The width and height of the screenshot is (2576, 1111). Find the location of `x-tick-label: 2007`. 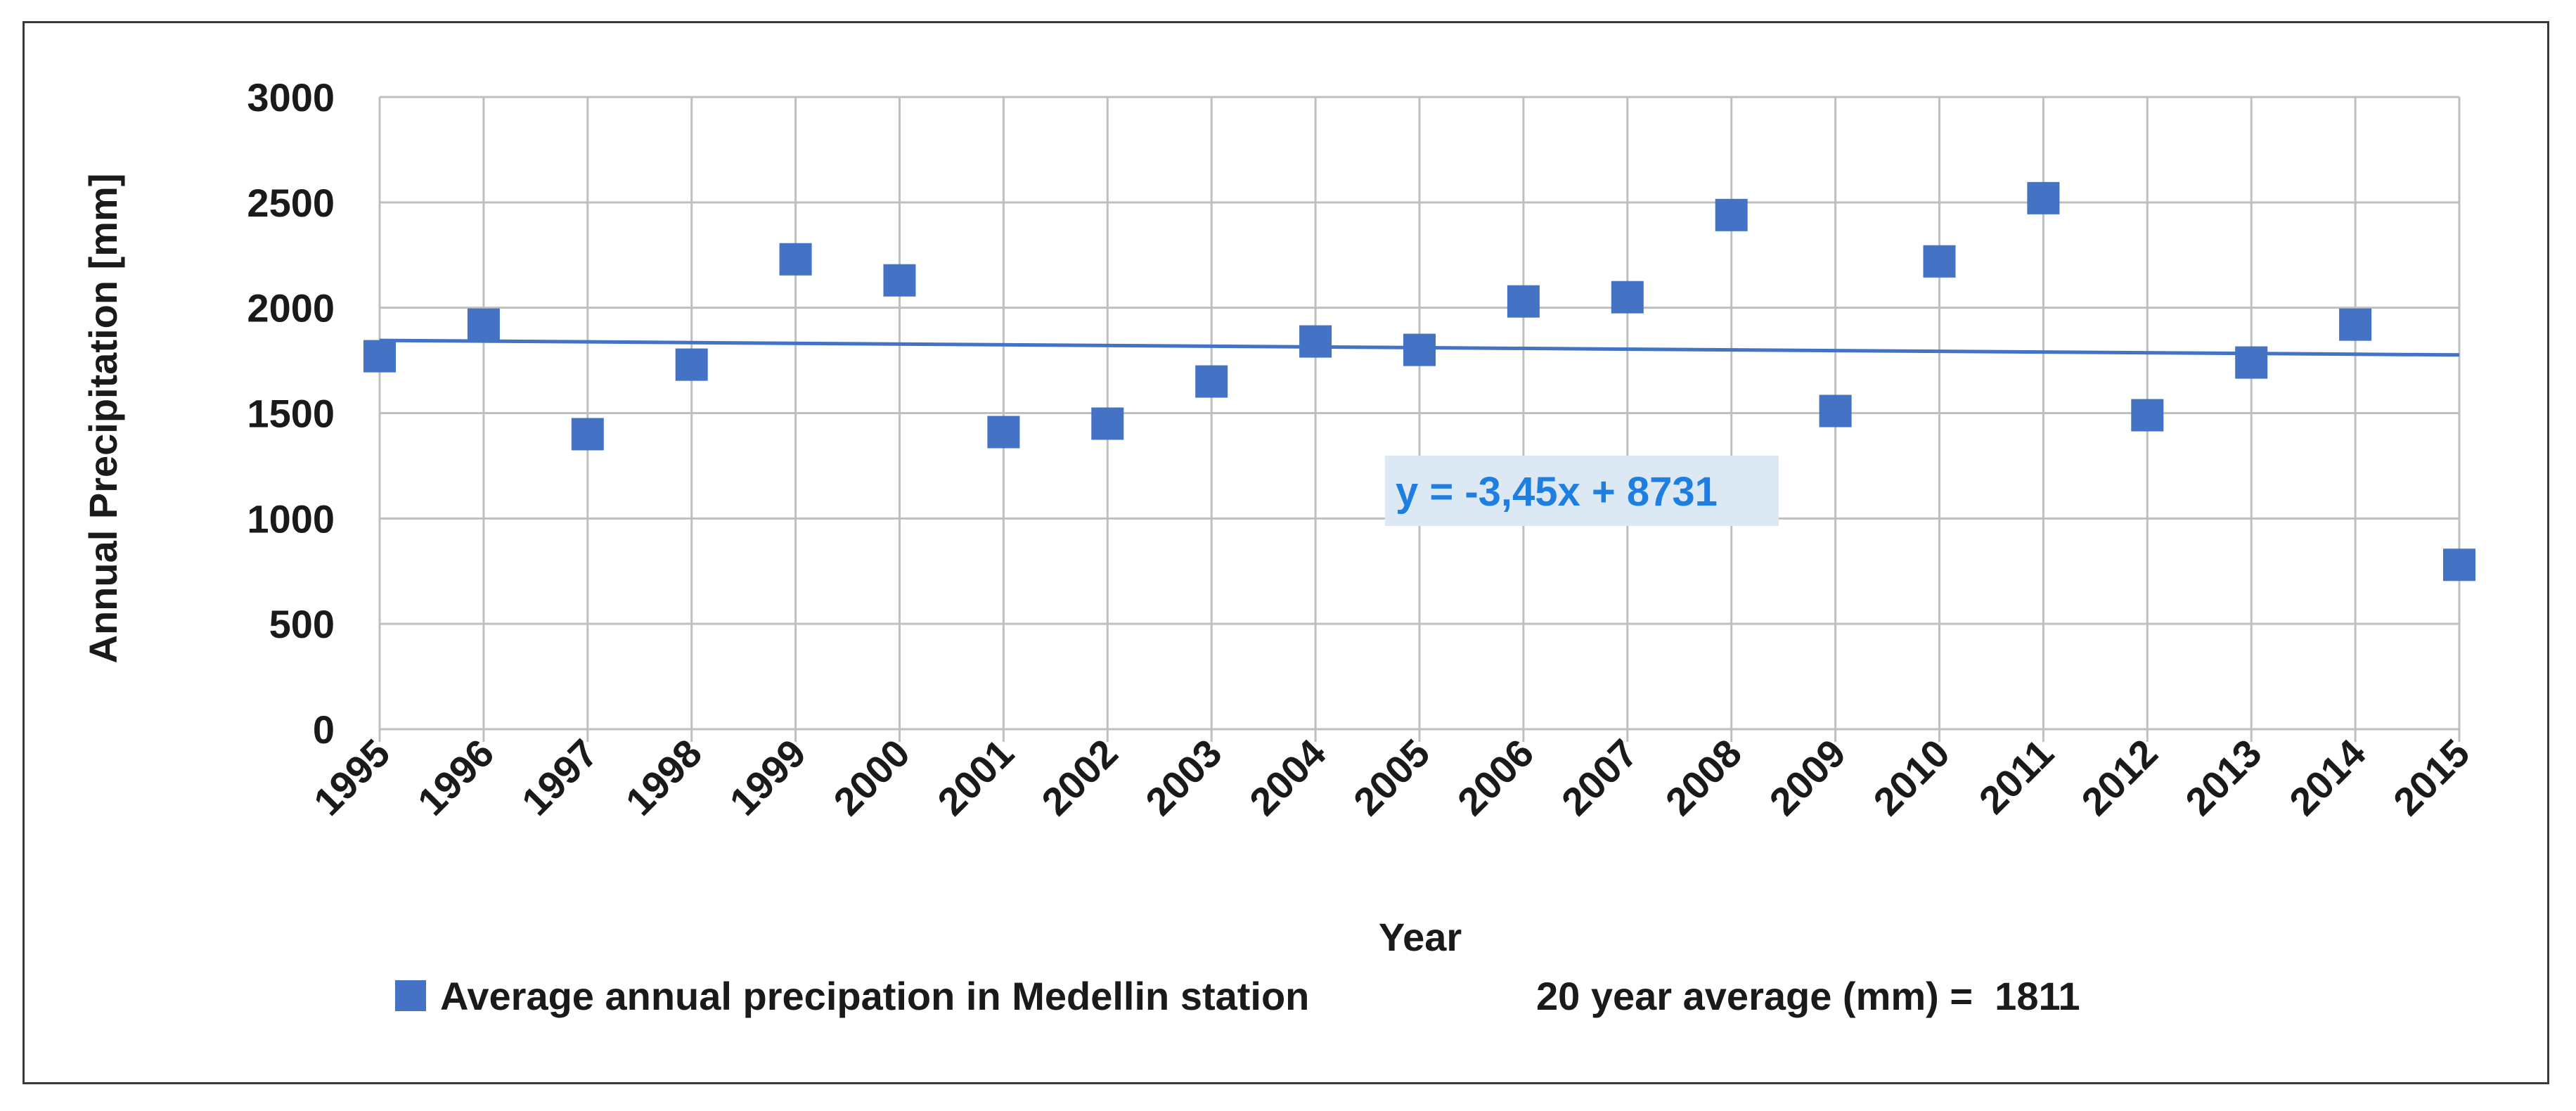

x-tick-label: 2007 is located at coordinates (1600, 777).